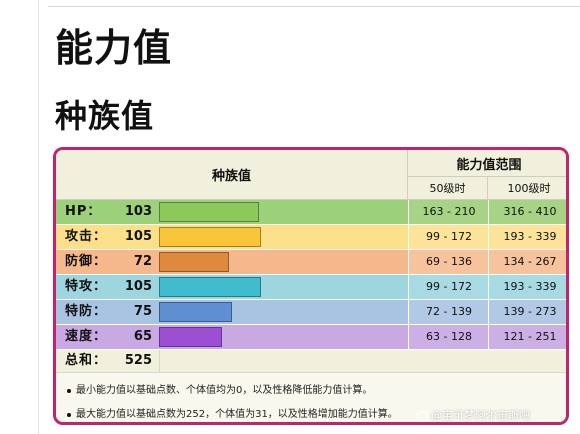  I want to click on stat-row: 速度： 65 63 - 128 121 - 251, so click(311, 337).